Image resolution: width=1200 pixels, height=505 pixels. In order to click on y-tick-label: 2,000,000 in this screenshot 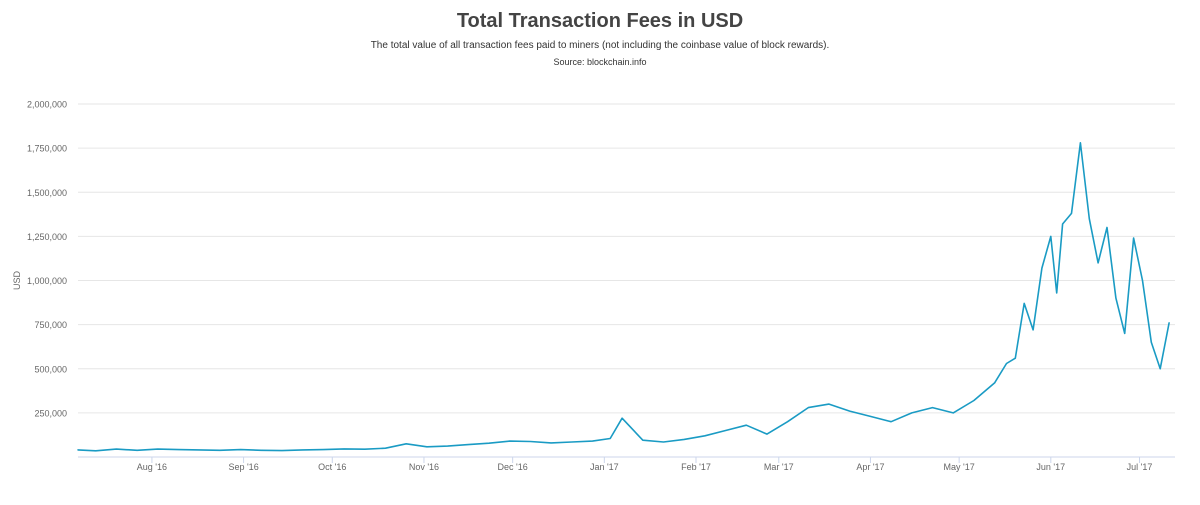, I will do `click(47, 105)`.